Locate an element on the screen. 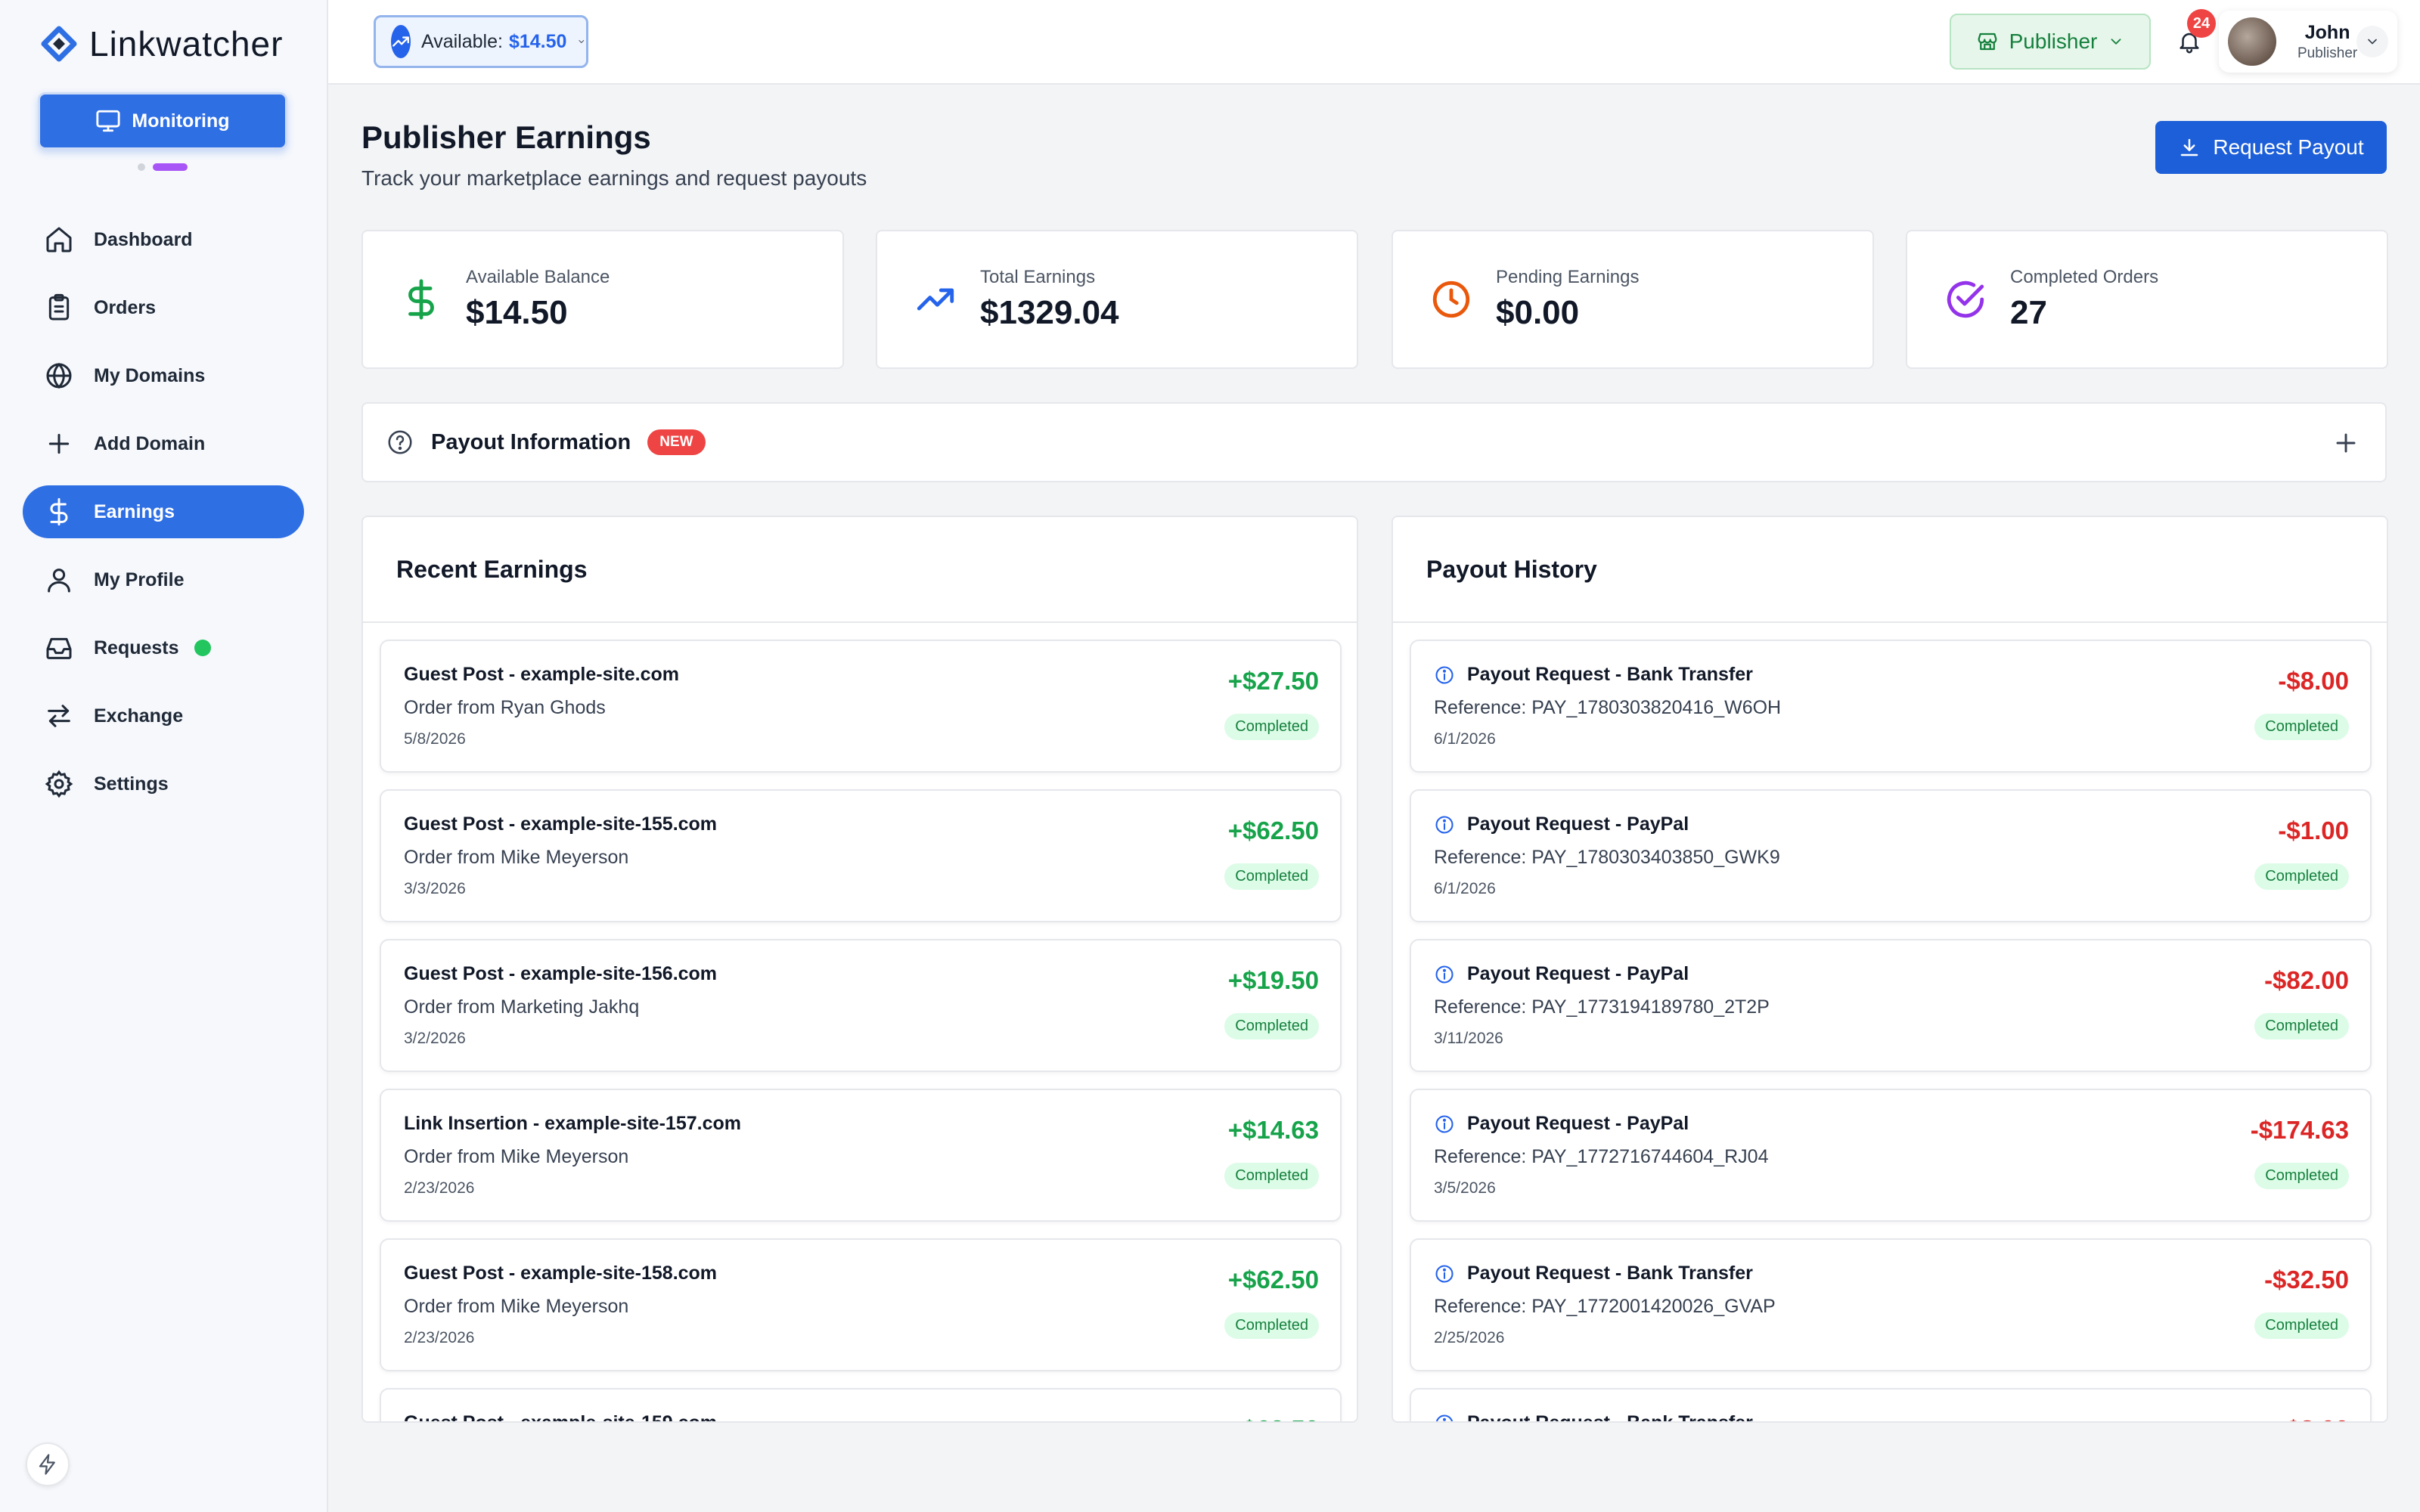 The height and width of the screenshot is (1512, 2420). page-title: Publisher Earnings is located at coordinates (506, 137).